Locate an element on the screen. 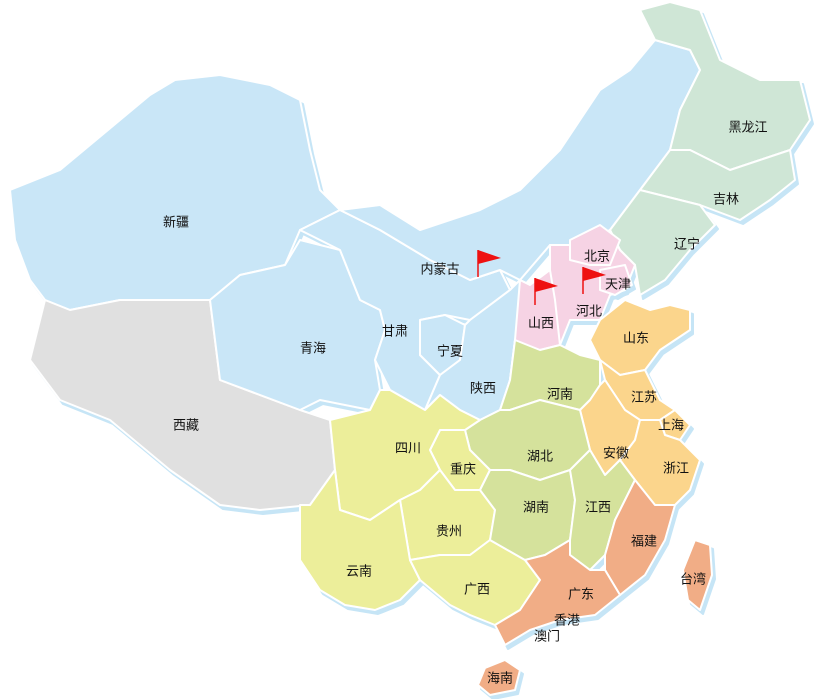  province-label-zhejiang: 浙江 is located at coordinates (676, 469).